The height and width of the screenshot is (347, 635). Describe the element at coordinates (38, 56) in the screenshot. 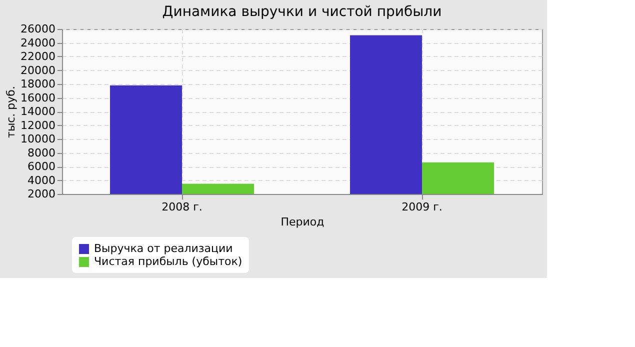

I see `y-tick-label: 22000` at that location.